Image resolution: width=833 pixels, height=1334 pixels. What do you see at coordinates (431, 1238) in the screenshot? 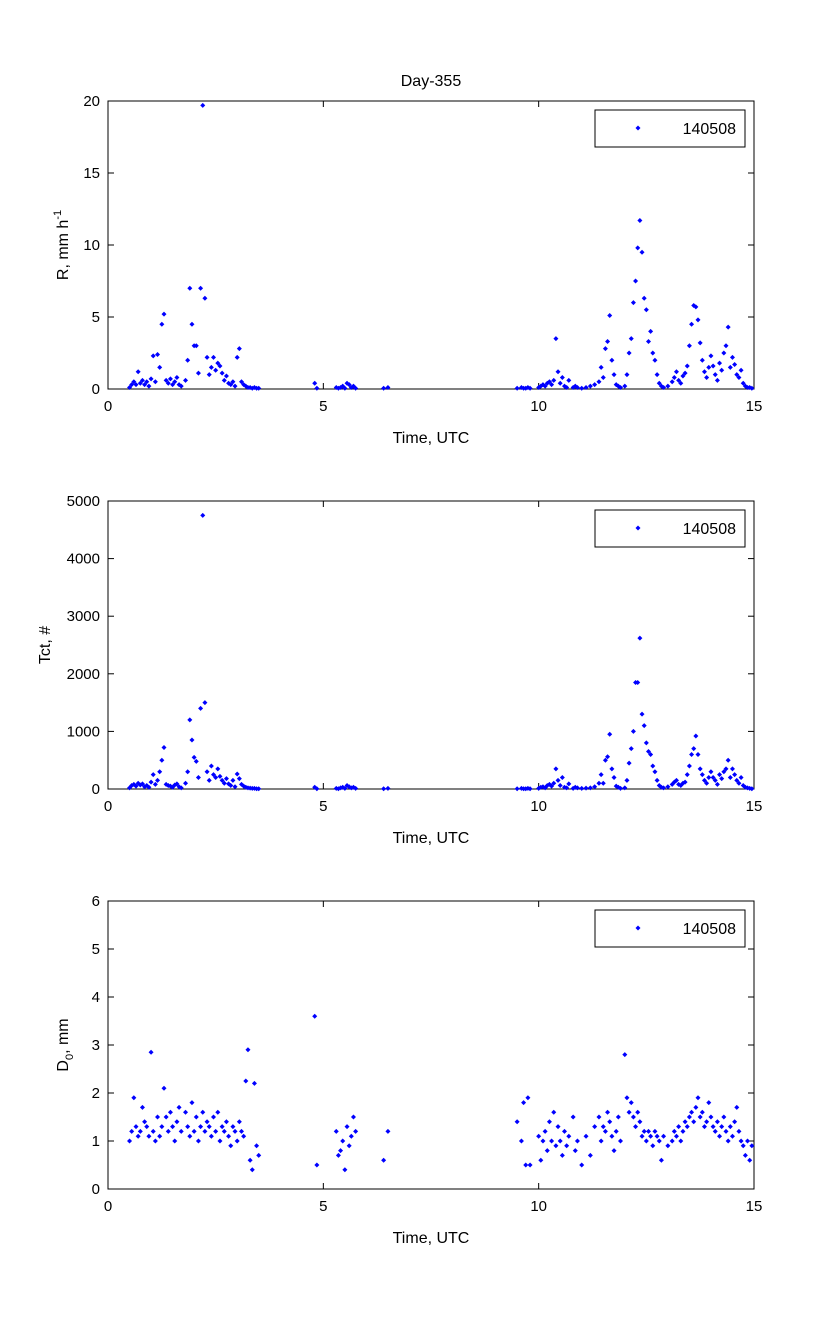
I see `x-axis-label: Time, UTC` at bounding box center [431, 1238].